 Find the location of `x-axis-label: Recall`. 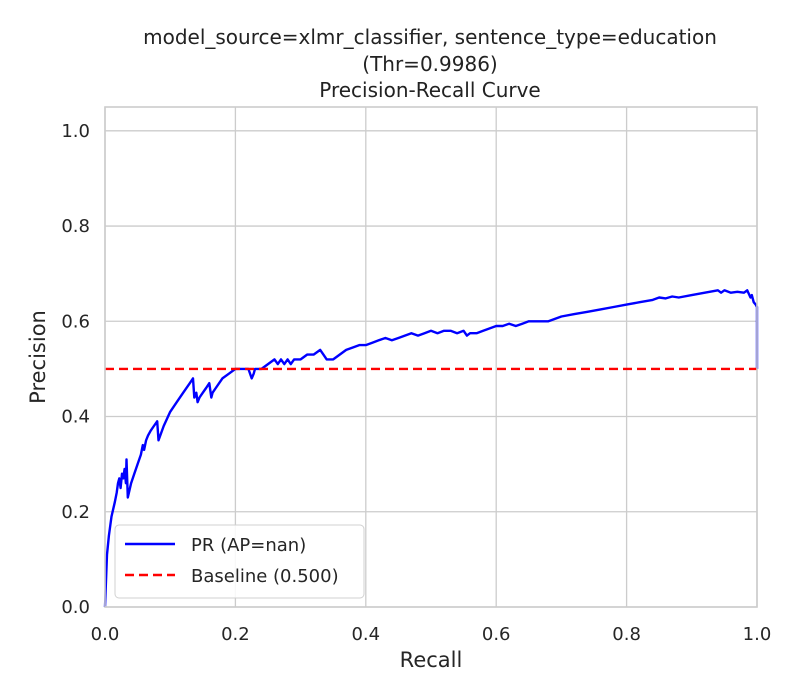

x-axis-label: Recall is located at coordinates (431, 660).